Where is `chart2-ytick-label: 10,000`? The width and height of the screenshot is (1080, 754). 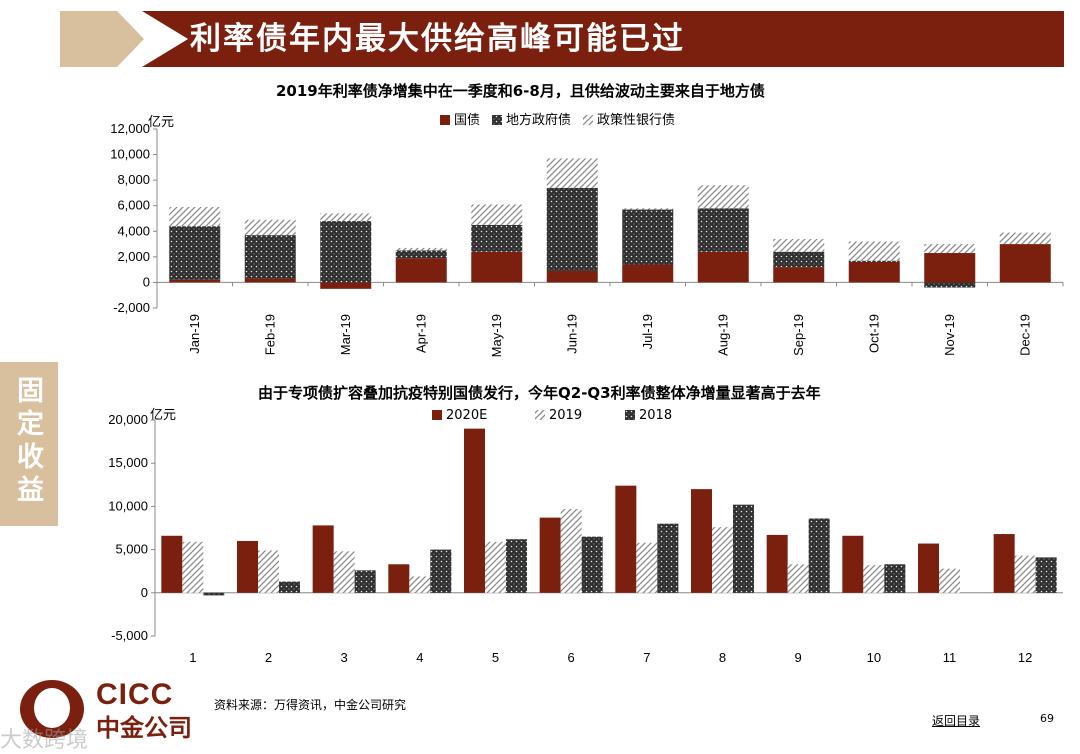 chart2-ytick-label: 10,000 is located at coordinates (128, 505).